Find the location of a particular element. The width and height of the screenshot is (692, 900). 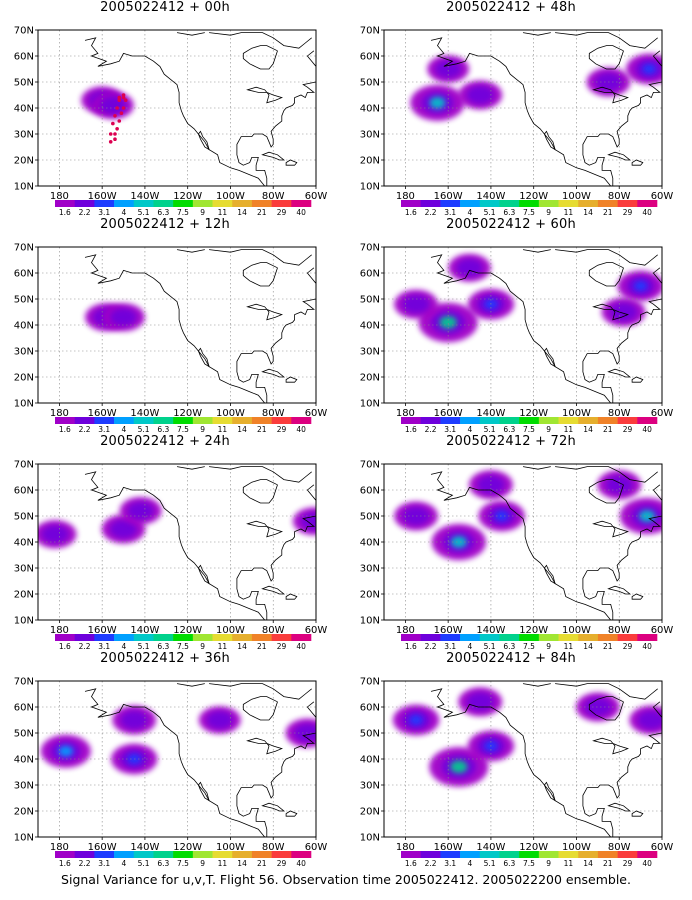

colorbar-label: 29 is located at coordinates (282, 429).